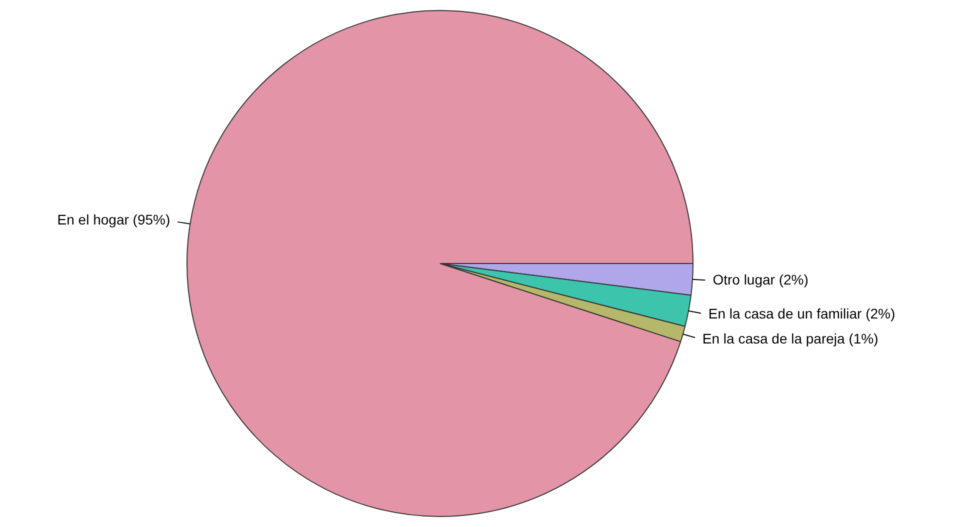 This screenshot has height=527, width=969. I want to click on slice-label: En la casa de un familiar (2%), so click(802, 314).